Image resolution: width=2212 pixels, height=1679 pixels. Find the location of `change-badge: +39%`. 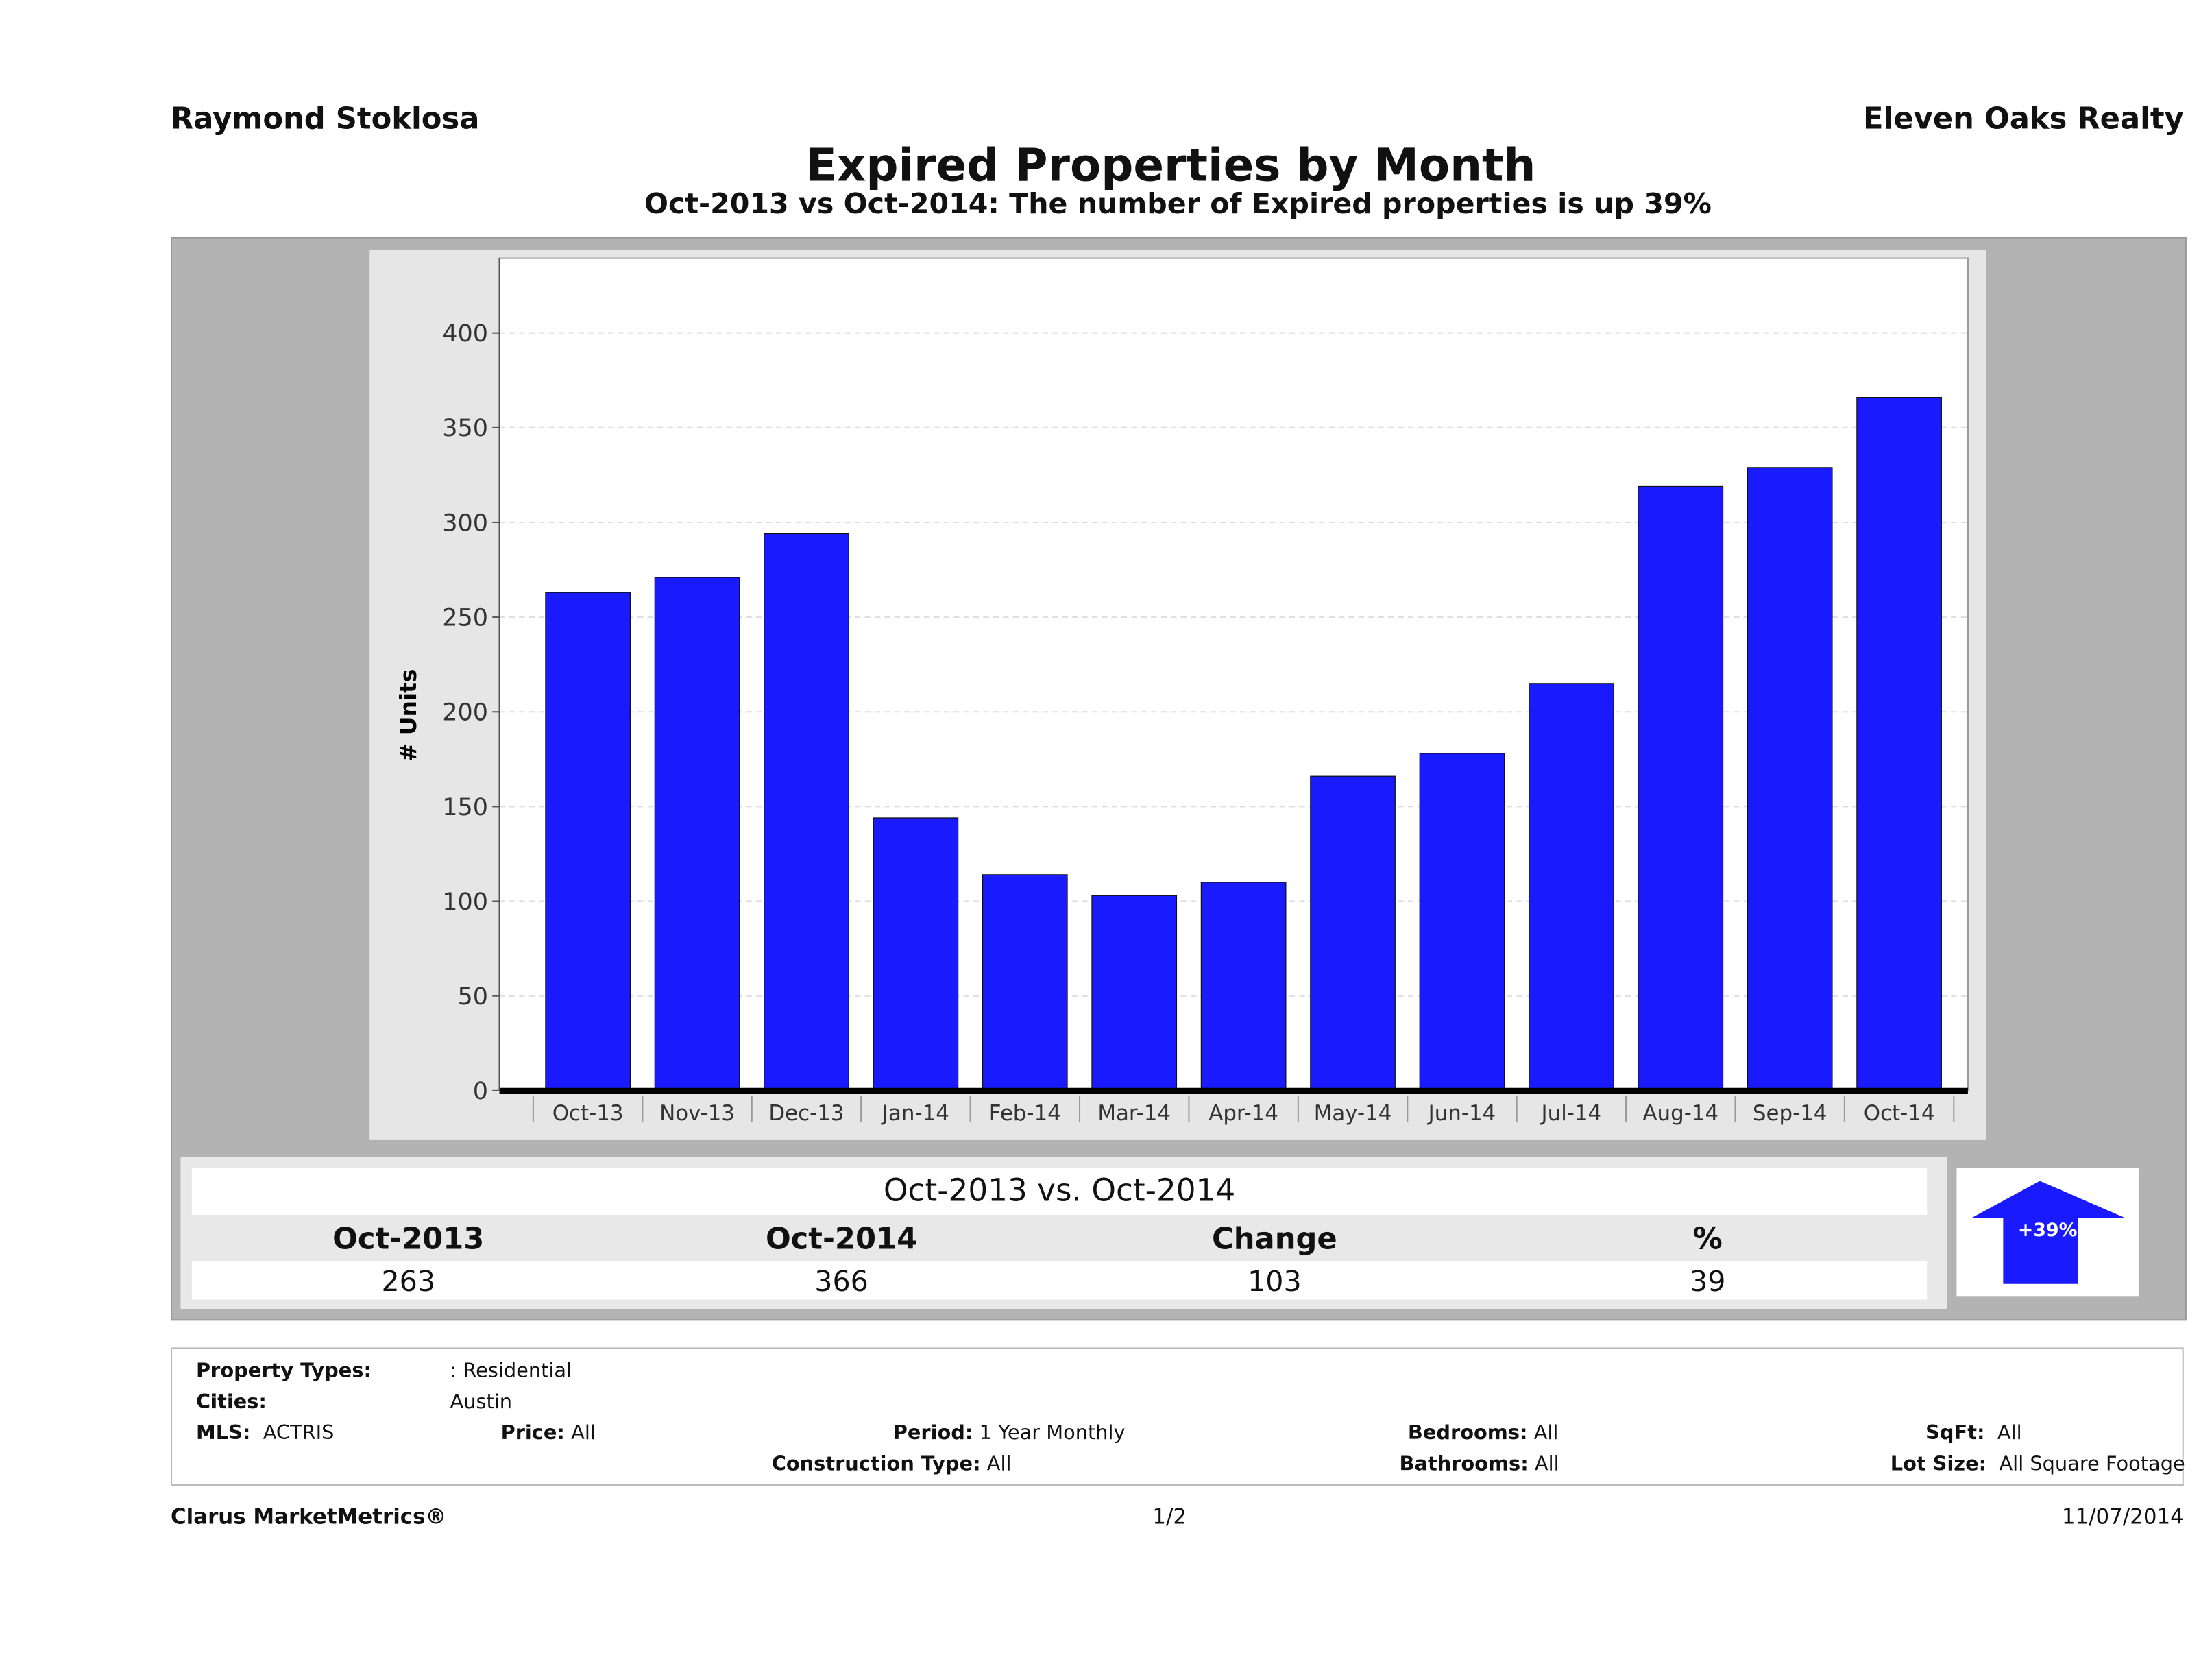

change-badge: +39% is located at coordinates (2048, 1232).